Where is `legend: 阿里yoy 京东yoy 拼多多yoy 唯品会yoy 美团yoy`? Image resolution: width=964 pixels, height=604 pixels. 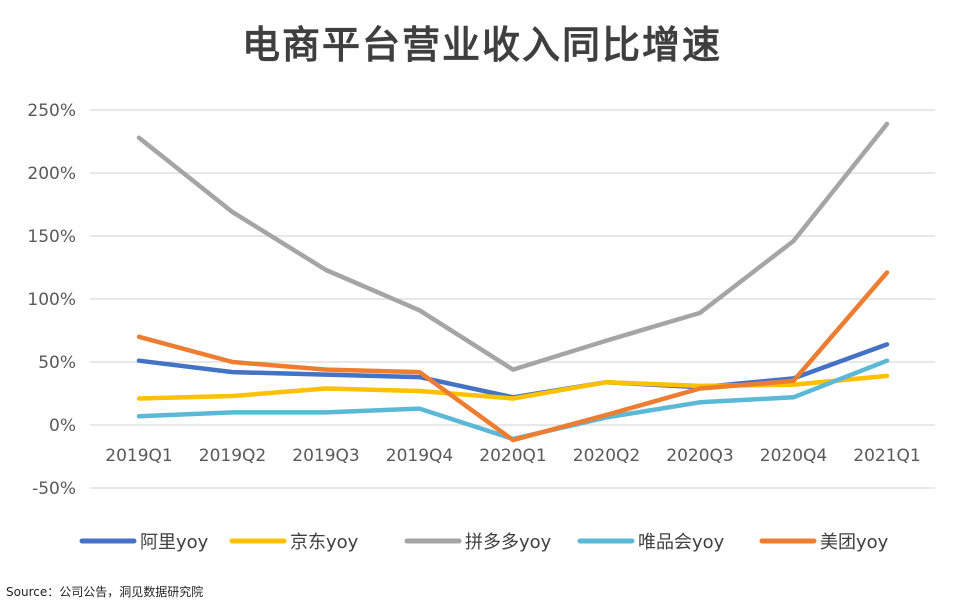 legend: 阿里yoy 京东yoy 拼多多yoy 唯品会yoy 美团yoy is located at coordinates (484, 542).